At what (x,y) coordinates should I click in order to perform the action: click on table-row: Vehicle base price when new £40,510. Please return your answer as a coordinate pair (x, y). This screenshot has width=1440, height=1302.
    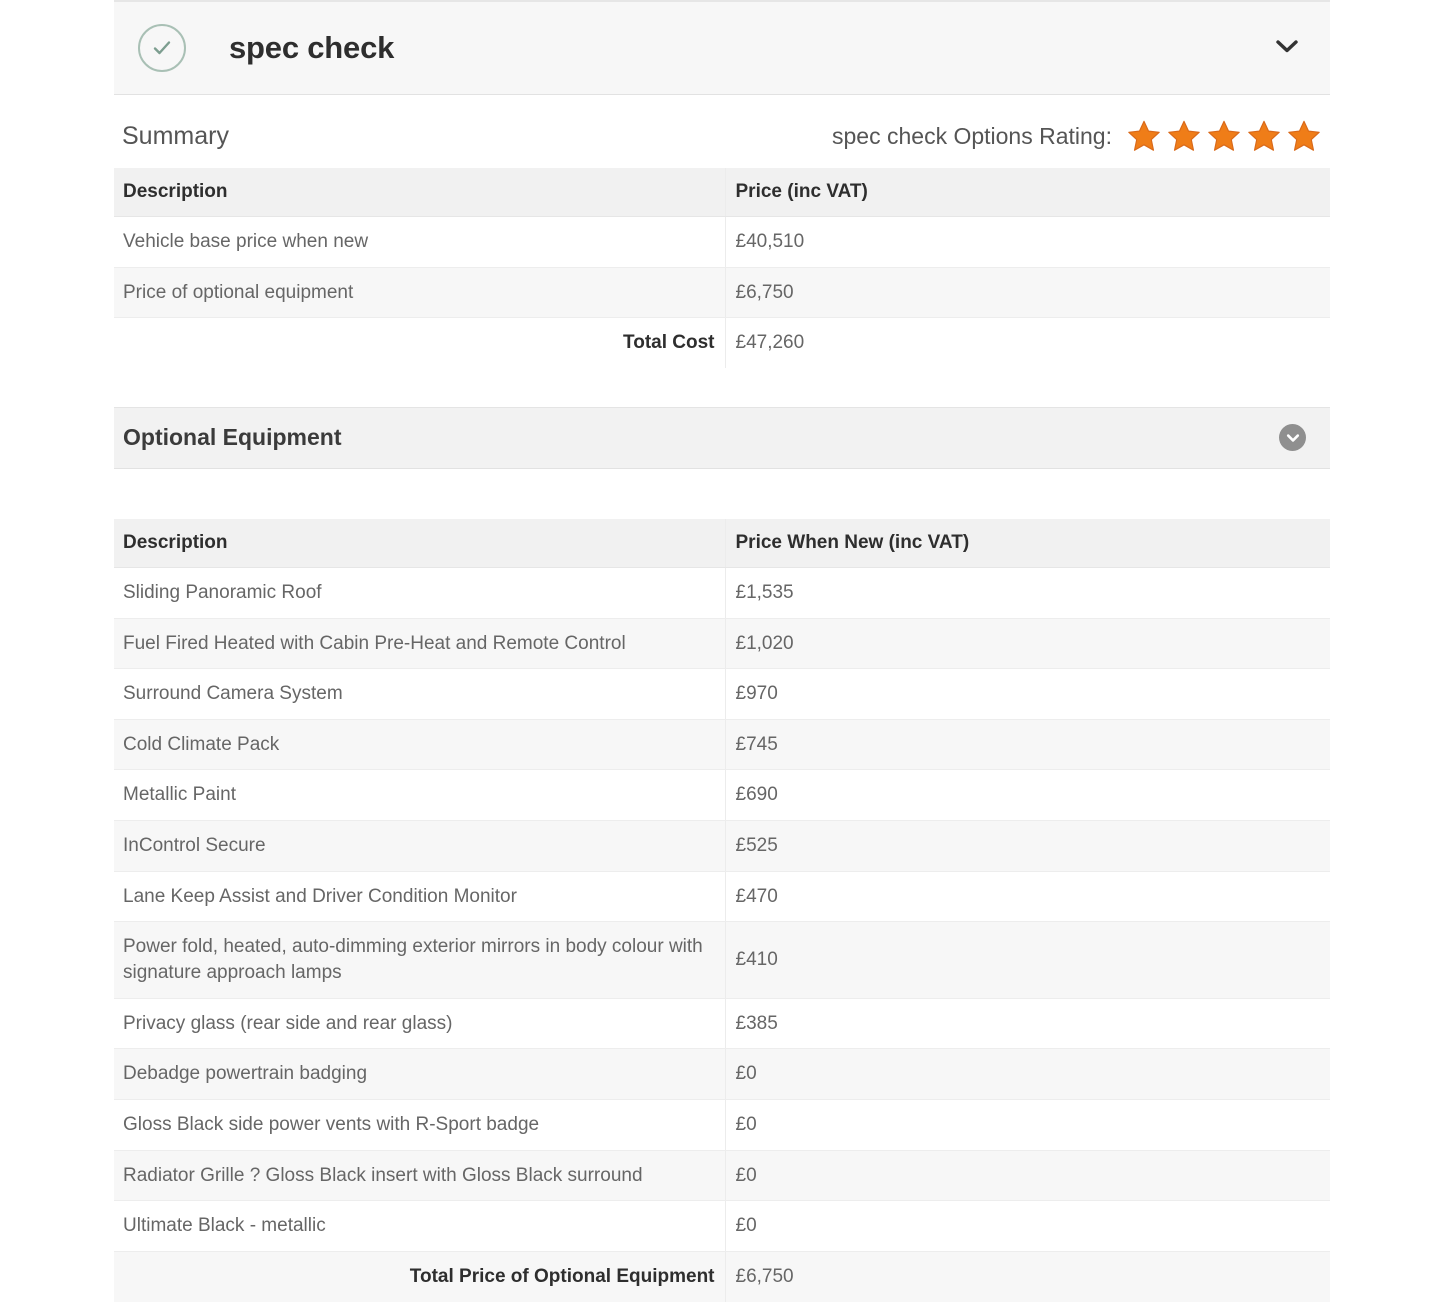
    Looking at the image, I should click on (722, 242).